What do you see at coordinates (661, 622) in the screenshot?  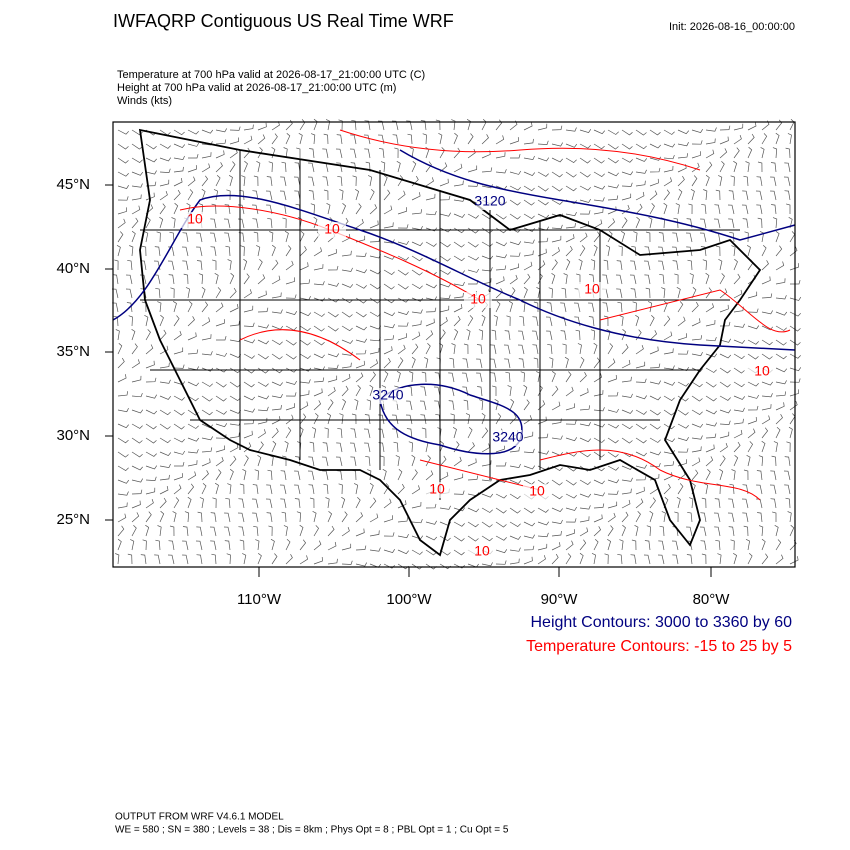 I see `legend-entry: Height Contours: 3000 to 3360 by 60` at bounding box center [661, 622].